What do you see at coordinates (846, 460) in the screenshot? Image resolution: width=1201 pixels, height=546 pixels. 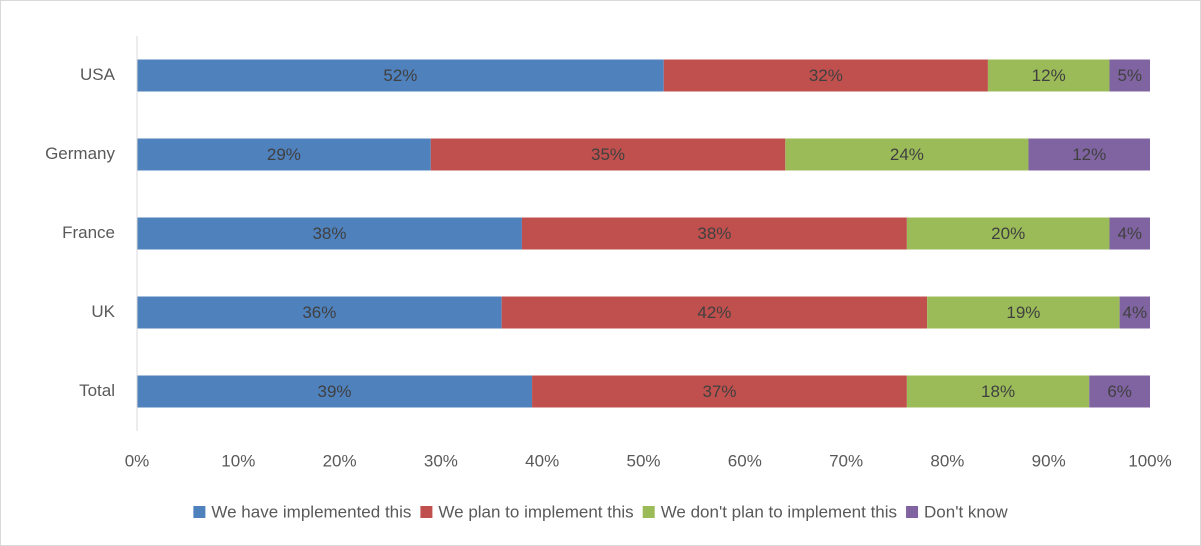 I see `x-tick-label: 70%` at bounding box center [846, 460].